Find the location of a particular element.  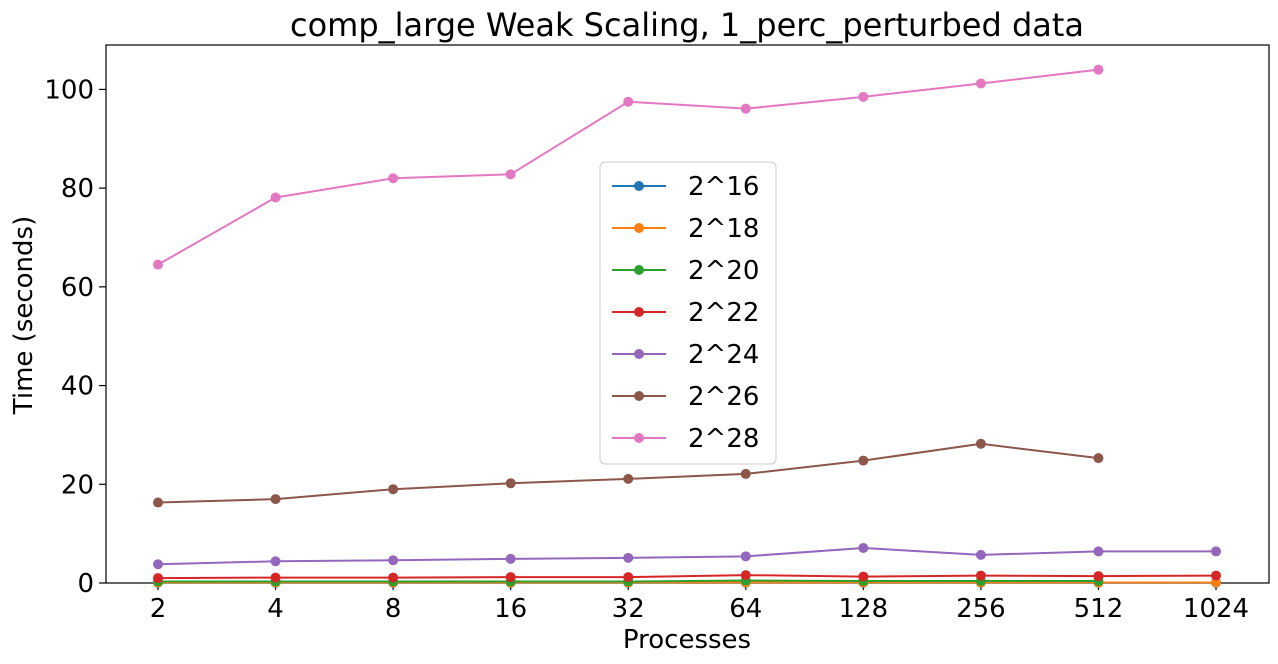

legend-item: 2^18 is located at coordinates (685, 229).